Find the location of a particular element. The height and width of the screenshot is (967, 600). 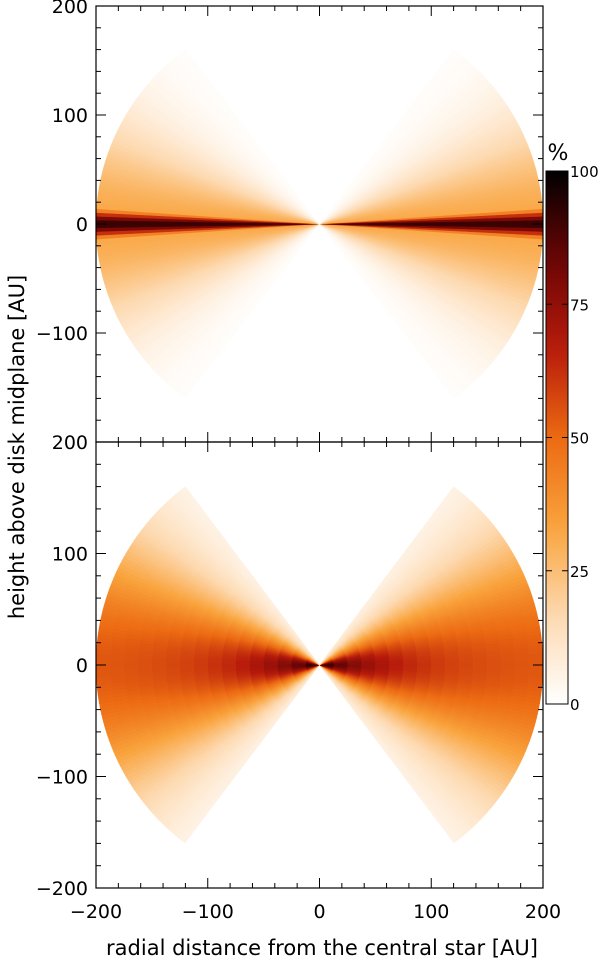

colorbar-tick-label: 75 is located at coordinates (579, 305).